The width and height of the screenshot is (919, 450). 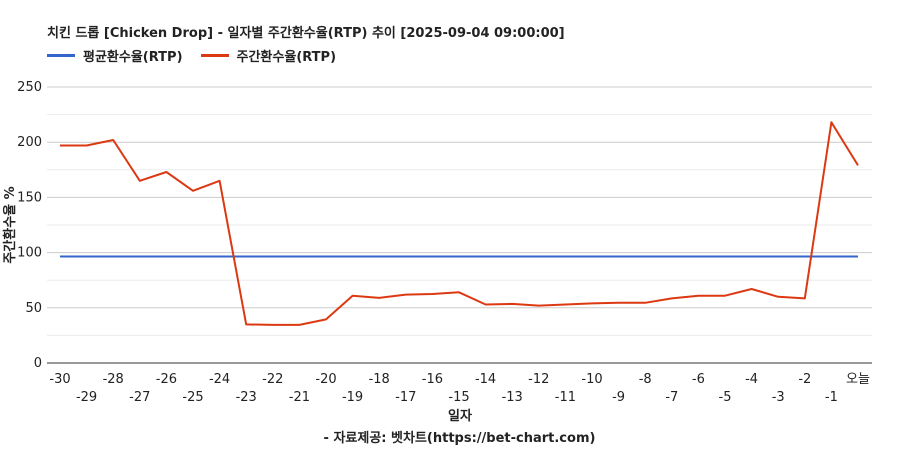 I want to click on x-tick-label: -19, so click(x=352, y=397).